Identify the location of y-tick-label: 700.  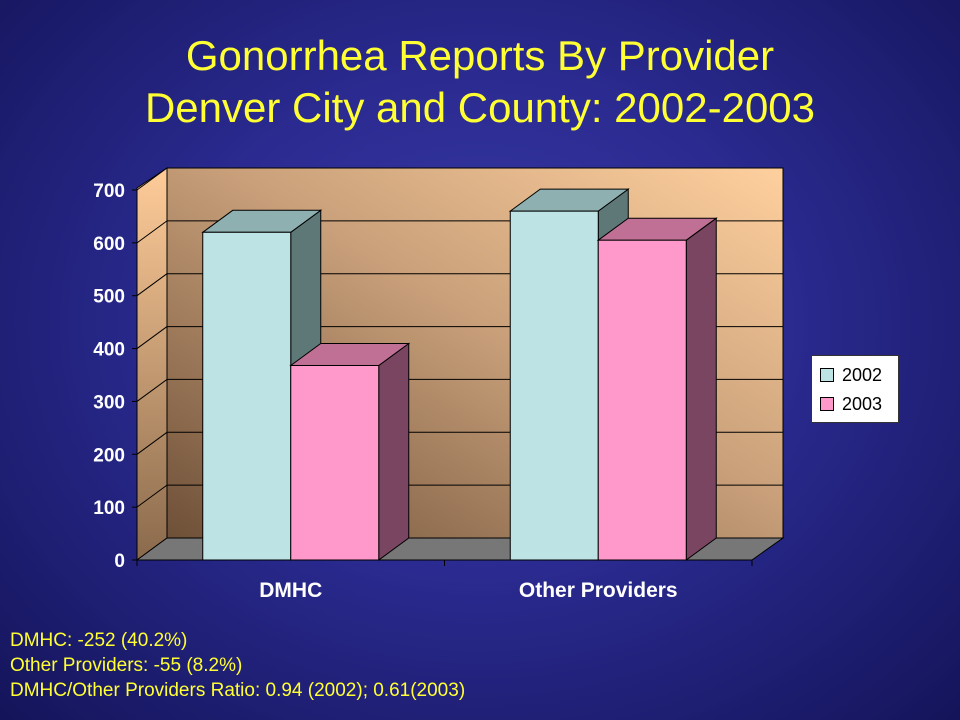
(109, 191).